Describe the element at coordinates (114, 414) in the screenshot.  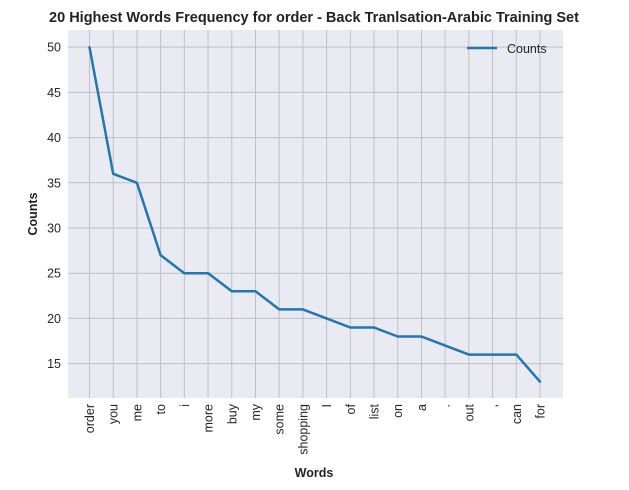
I see `x-tick-label: you` at that location.